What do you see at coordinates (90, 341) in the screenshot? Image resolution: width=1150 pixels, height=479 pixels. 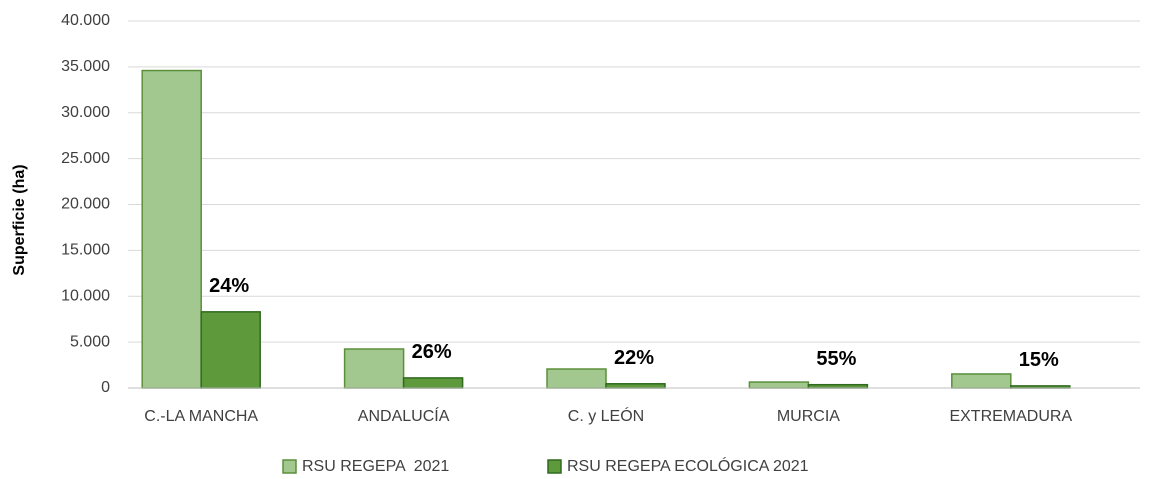 I see `y-tick-label: 5.000` at bounding box center [90, 341].